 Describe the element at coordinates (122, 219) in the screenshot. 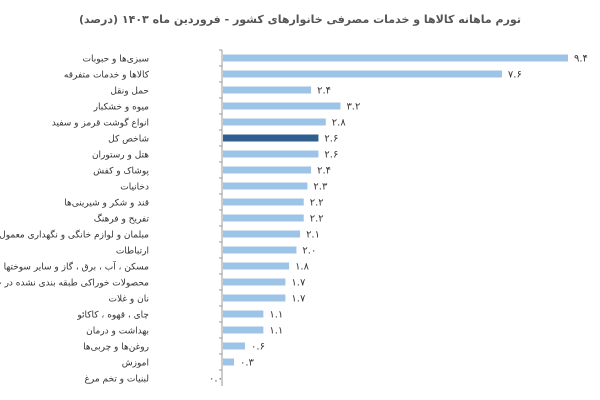

I see `category-label: تفریح و فرهنگ` at that location.